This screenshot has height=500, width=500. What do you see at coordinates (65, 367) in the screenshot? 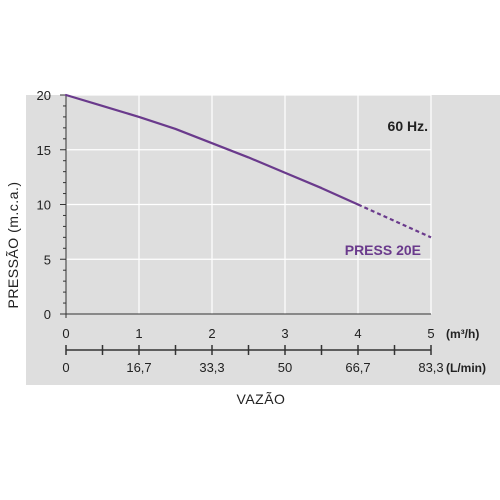
I see `x-tick-label-secondary: 0` at bounding box center [65, 367].